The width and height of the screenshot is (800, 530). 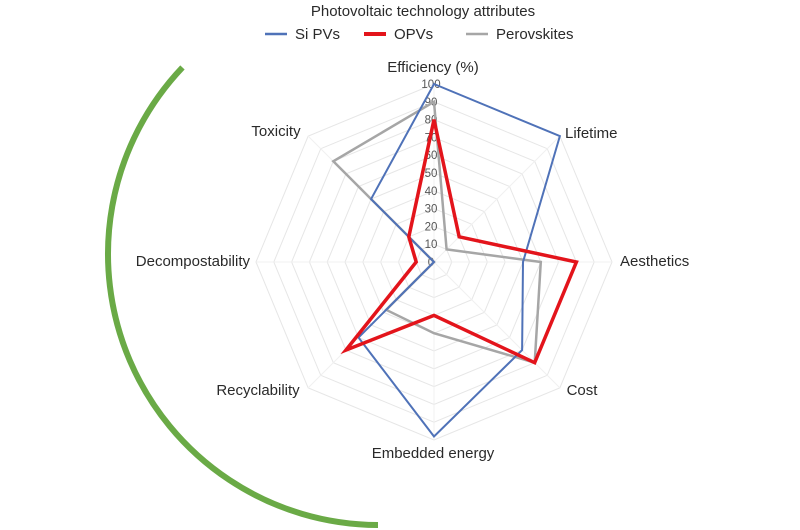 I want to click on axis-label-cost: Cost, so click(x=583, y=390).